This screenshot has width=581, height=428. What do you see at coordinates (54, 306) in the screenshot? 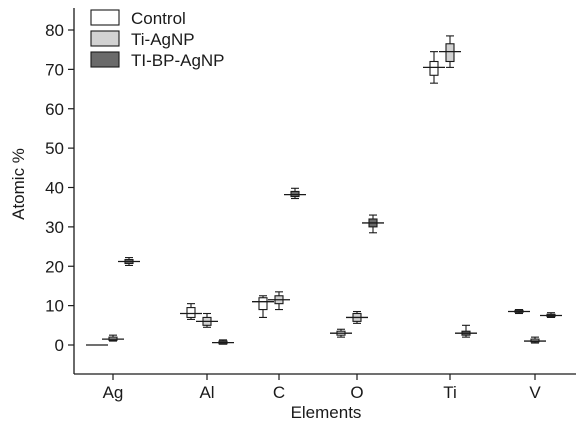
I see `y-tick-label: 10` at bounding box center [54, 306].